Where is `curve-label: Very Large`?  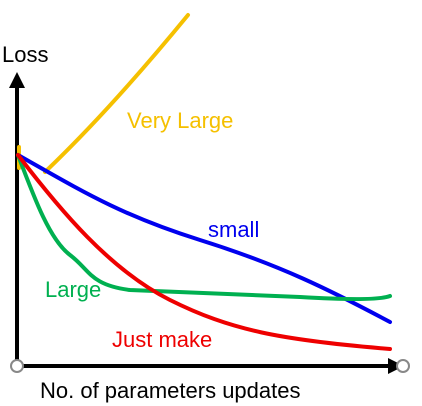
curve-label: Very Large is located at coordinates (180, 120).